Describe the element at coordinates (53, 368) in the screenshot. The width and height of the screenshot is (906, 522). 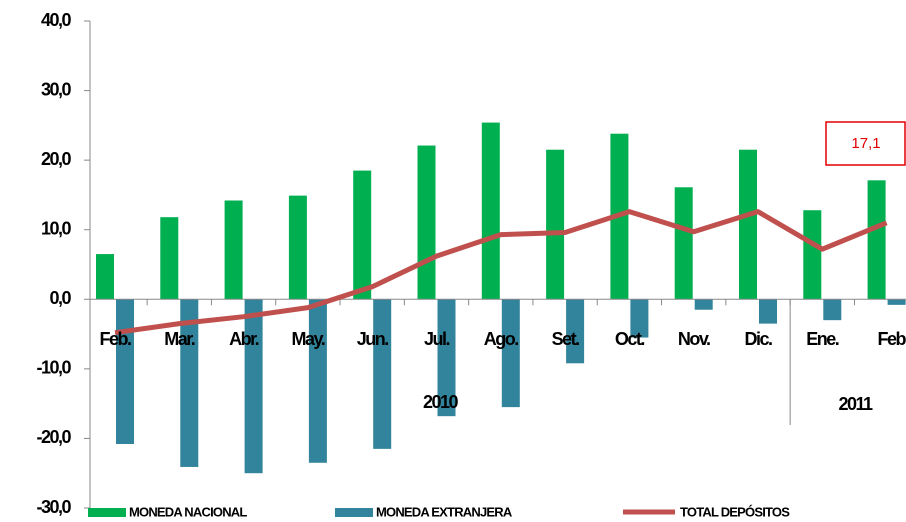
I see `y-tick-label: -10,0` at that location.